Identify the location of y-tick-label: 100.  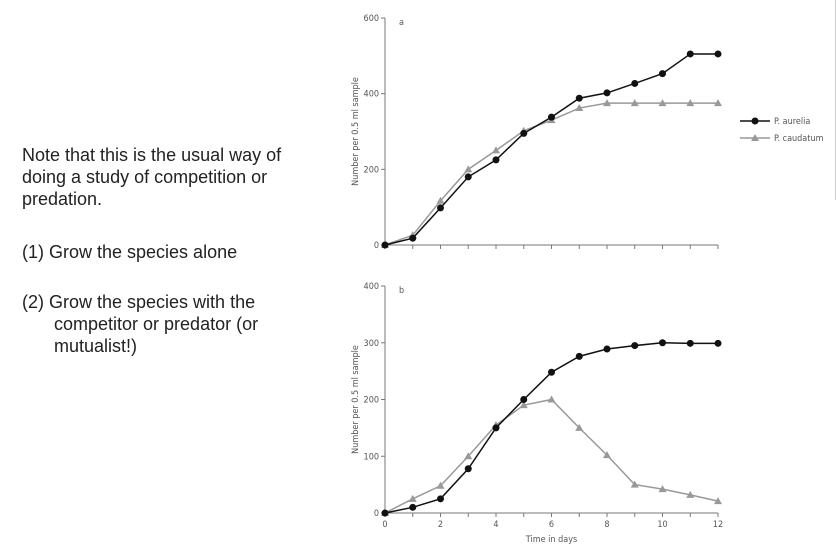
(371, 457).